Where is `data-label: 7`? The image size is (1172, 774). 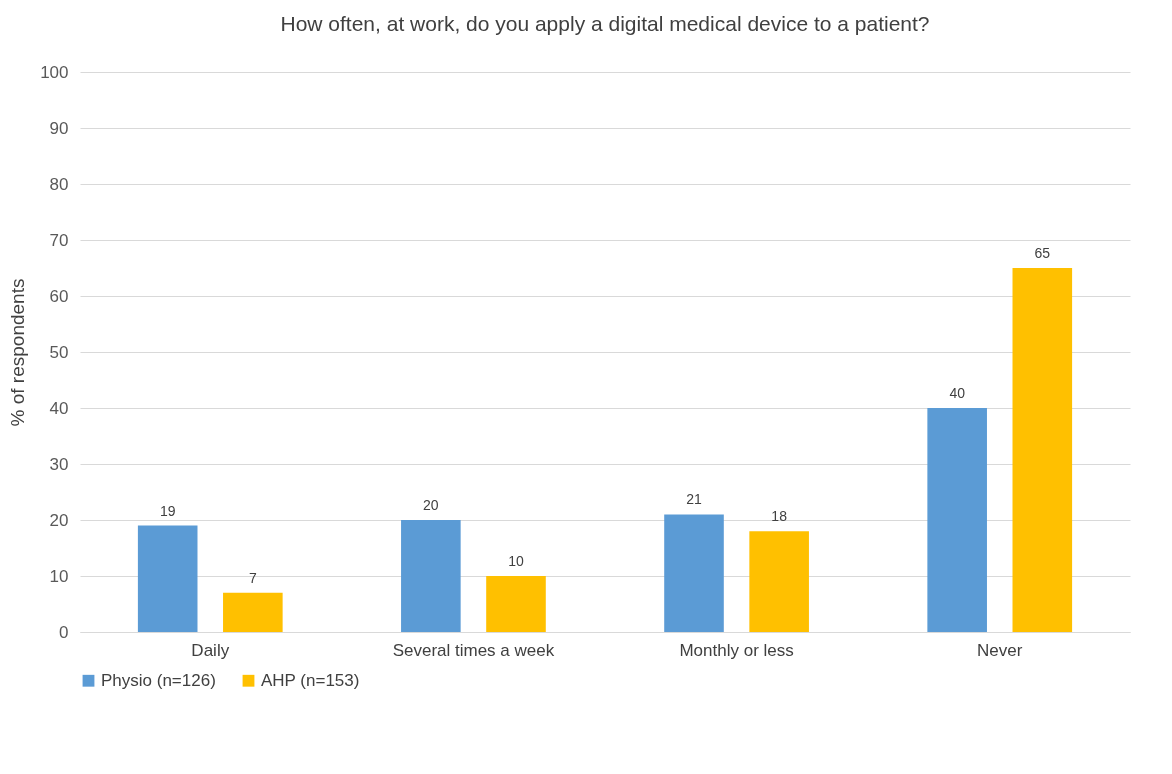 data-label: 7 is located at coordinates (252, 577).